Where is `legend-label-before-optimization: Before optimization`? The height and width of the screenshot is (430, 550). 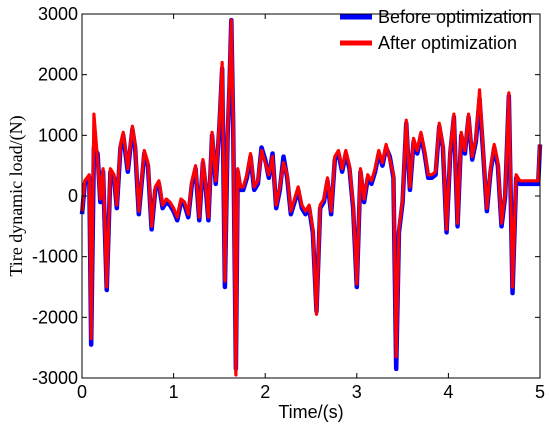 legend-label-before-optimization: Before optimization is located at coordinates (455, 17).